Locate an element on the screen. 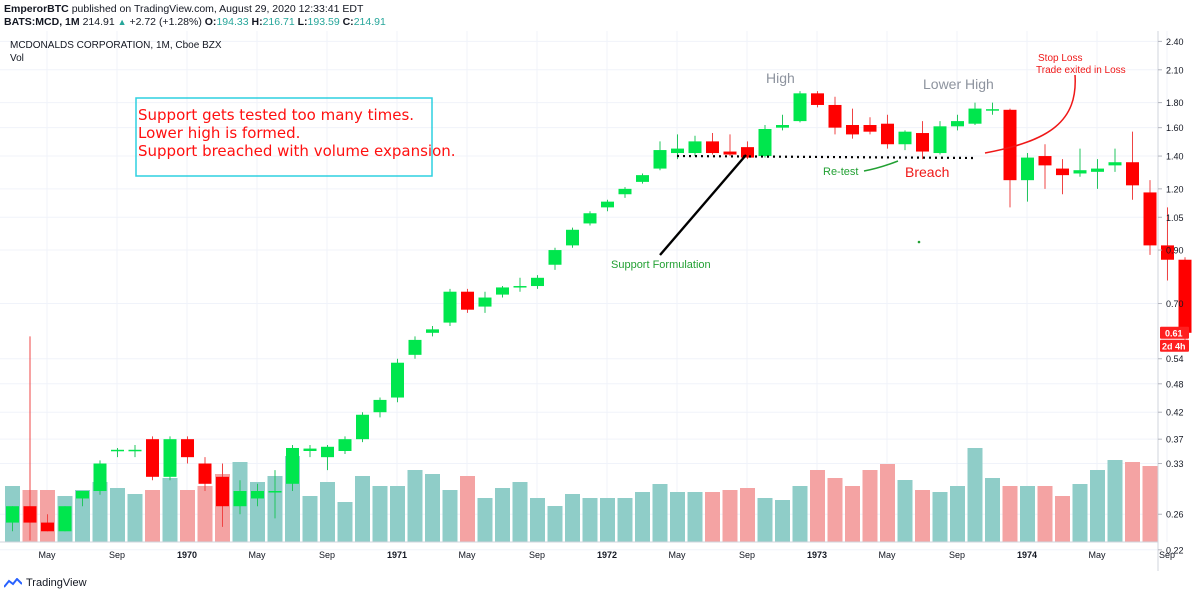 This screenshot has width=1200, height=594. author-name: EmperorBTC is located at coordinates (36, 9).